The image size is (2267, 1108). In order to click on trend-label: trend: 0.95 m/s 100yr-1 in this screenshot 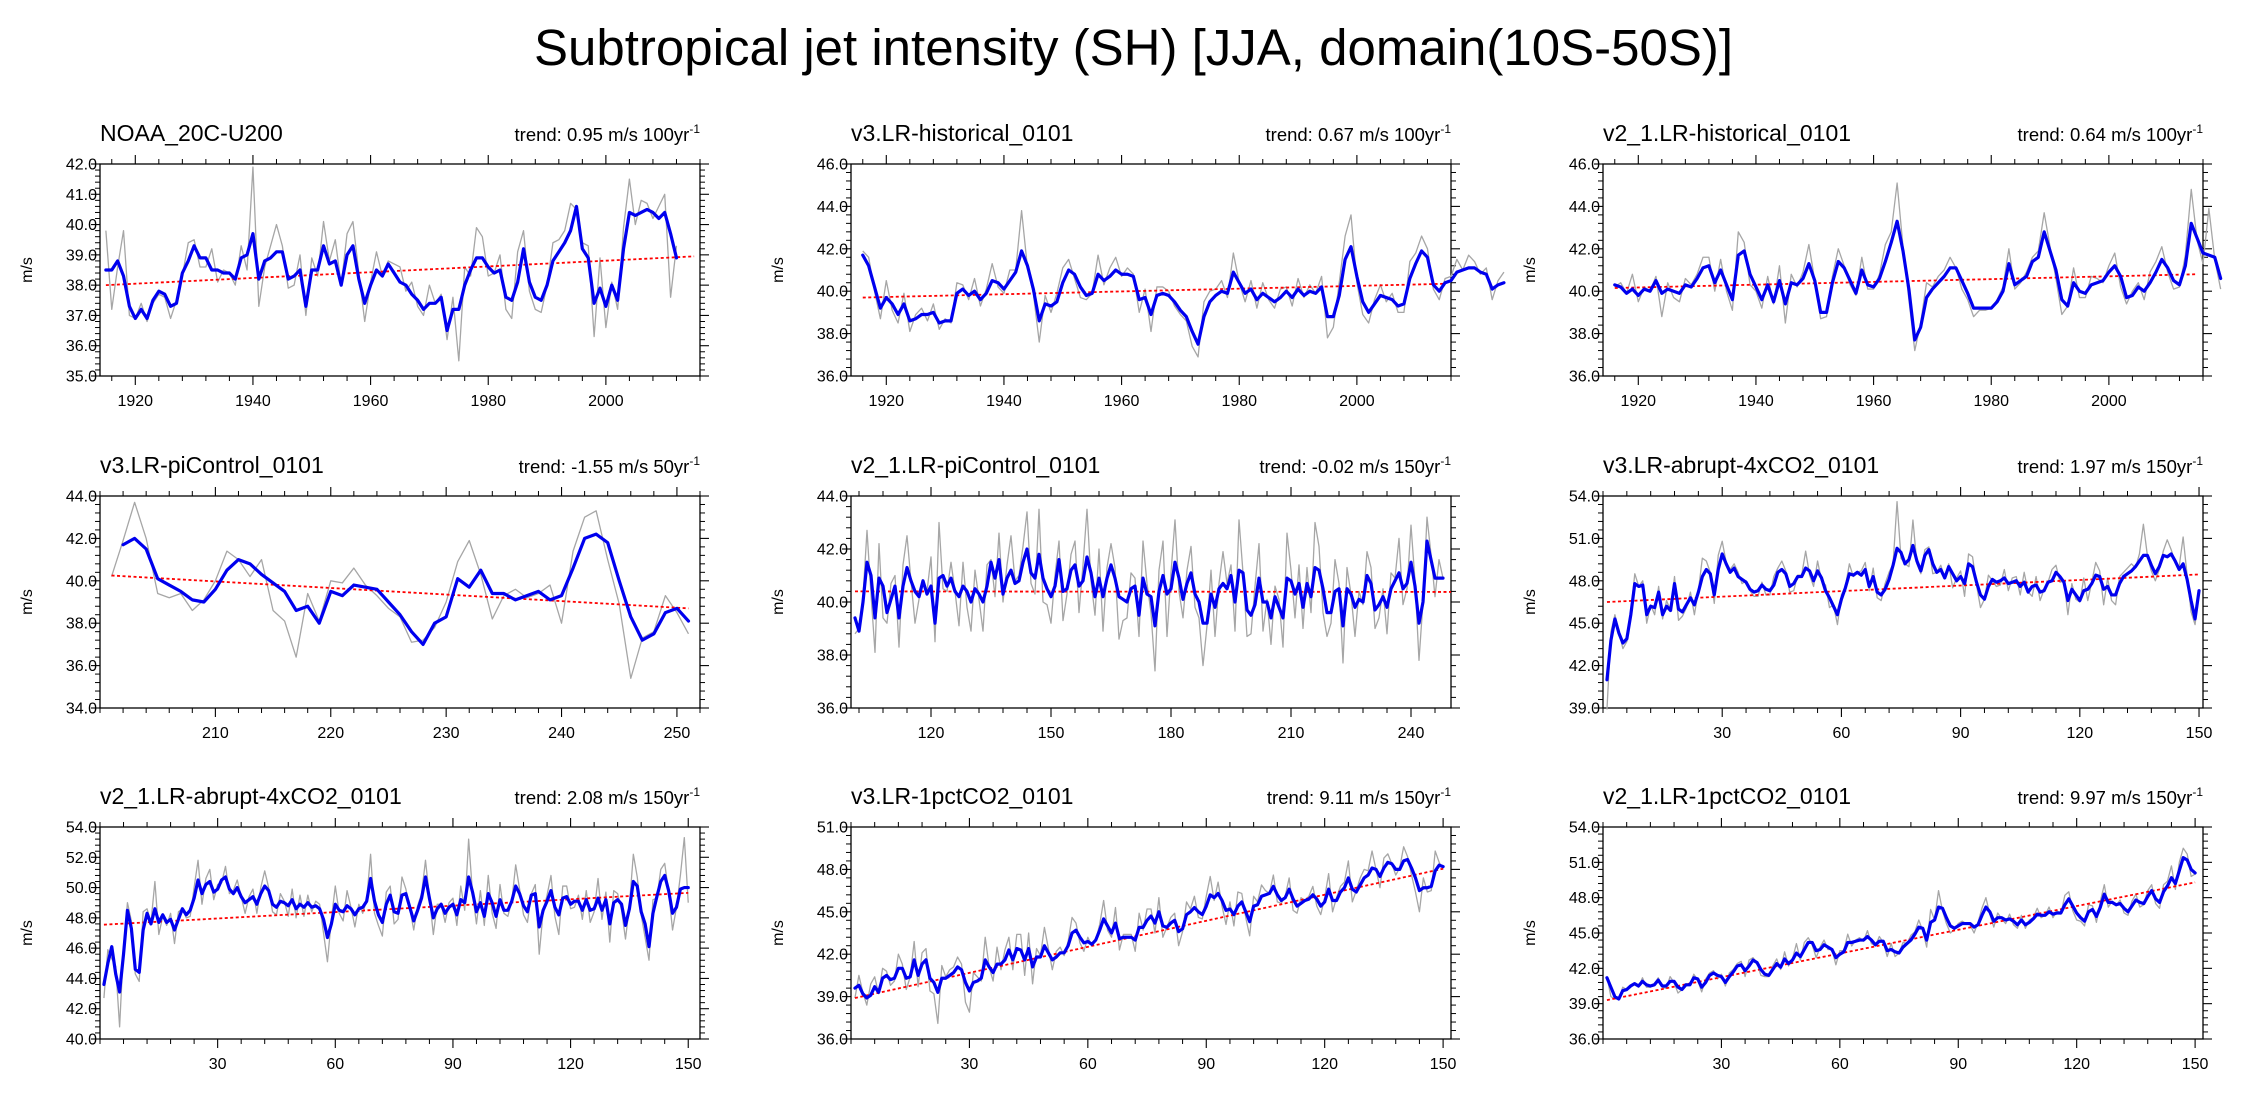, I will do `click(608, 133)`.